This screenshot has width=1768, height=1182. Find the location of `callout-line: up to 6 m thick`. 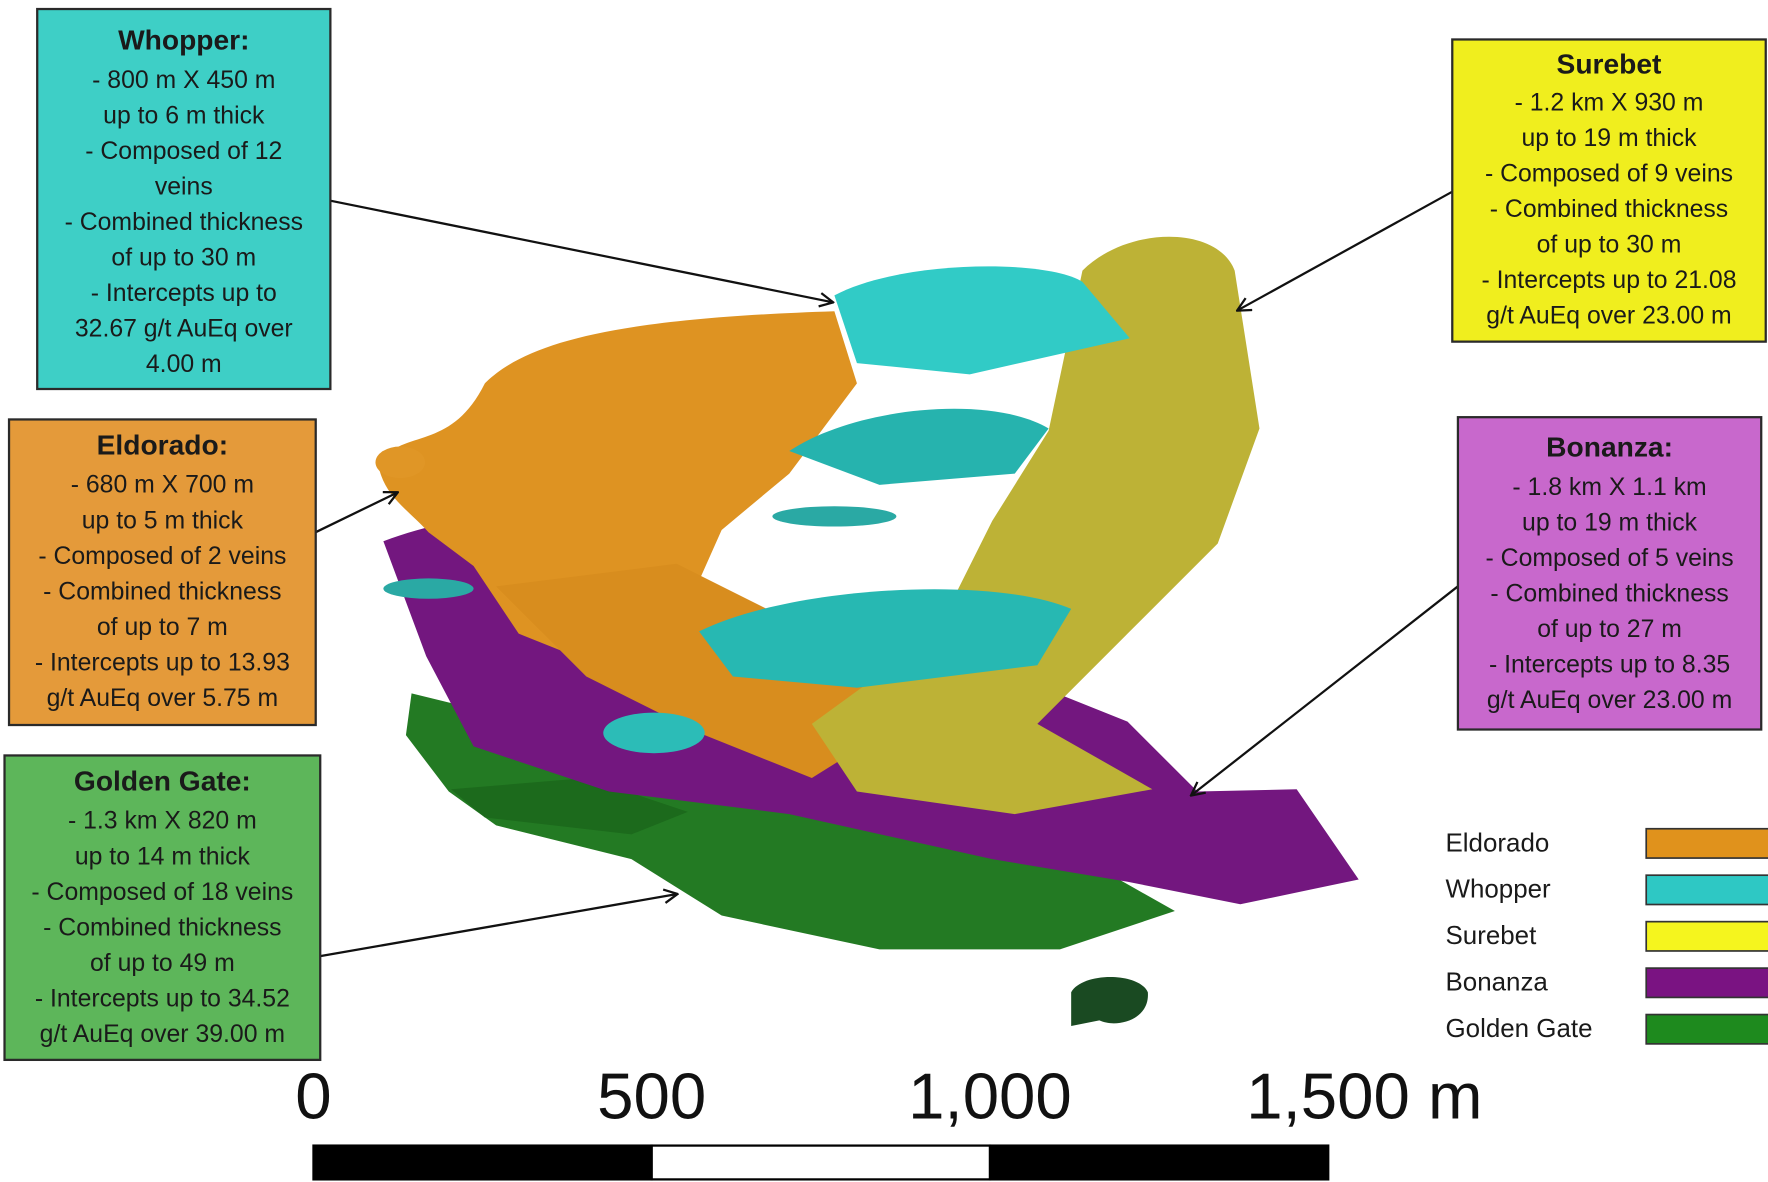

callout-line: up to 6 m thick is located at coordinates (184, 115).